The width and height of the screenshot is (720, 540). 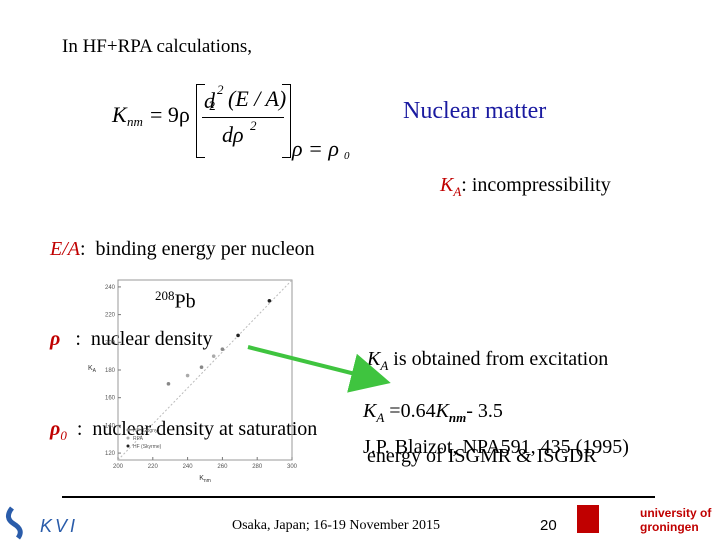 I want to click on definition-text: : nuclear density at saturation, so click(x=192, y=429).